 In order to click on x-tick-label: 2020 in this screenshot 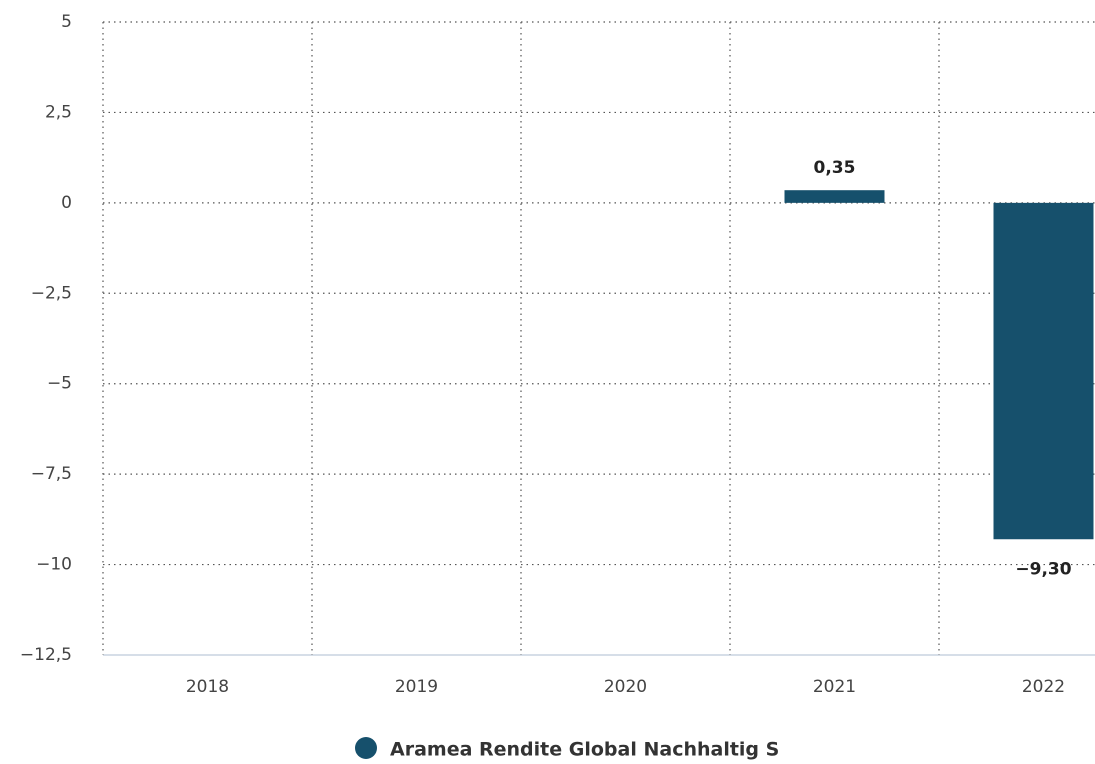, I will do `click(625, 687)`.